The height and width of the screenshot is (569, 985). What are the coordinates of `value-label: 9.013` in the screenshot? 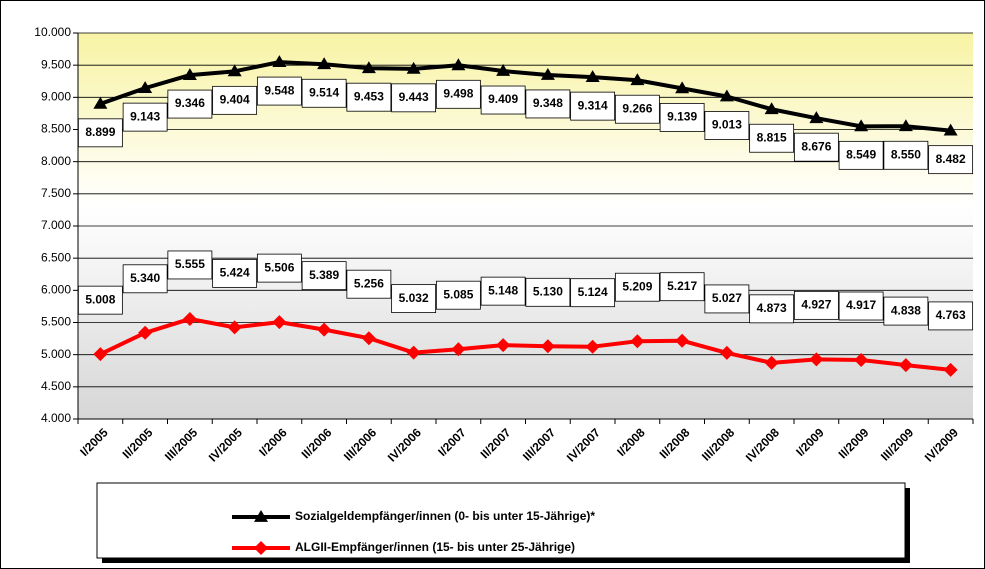 It's located at (727, 125).